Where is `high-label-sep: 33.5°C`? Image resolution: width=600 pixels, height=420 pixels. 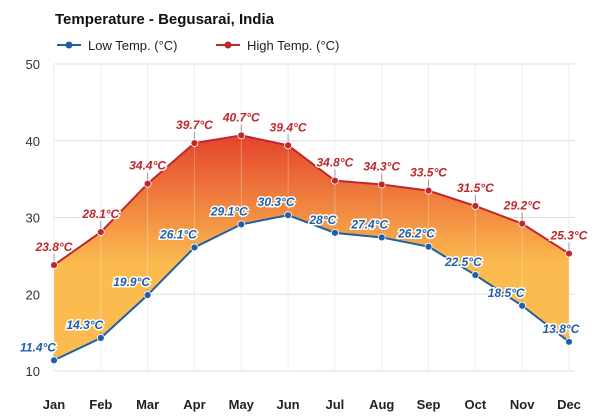
high-label-sep: 33.5°C is located at coordinates (428, 173).